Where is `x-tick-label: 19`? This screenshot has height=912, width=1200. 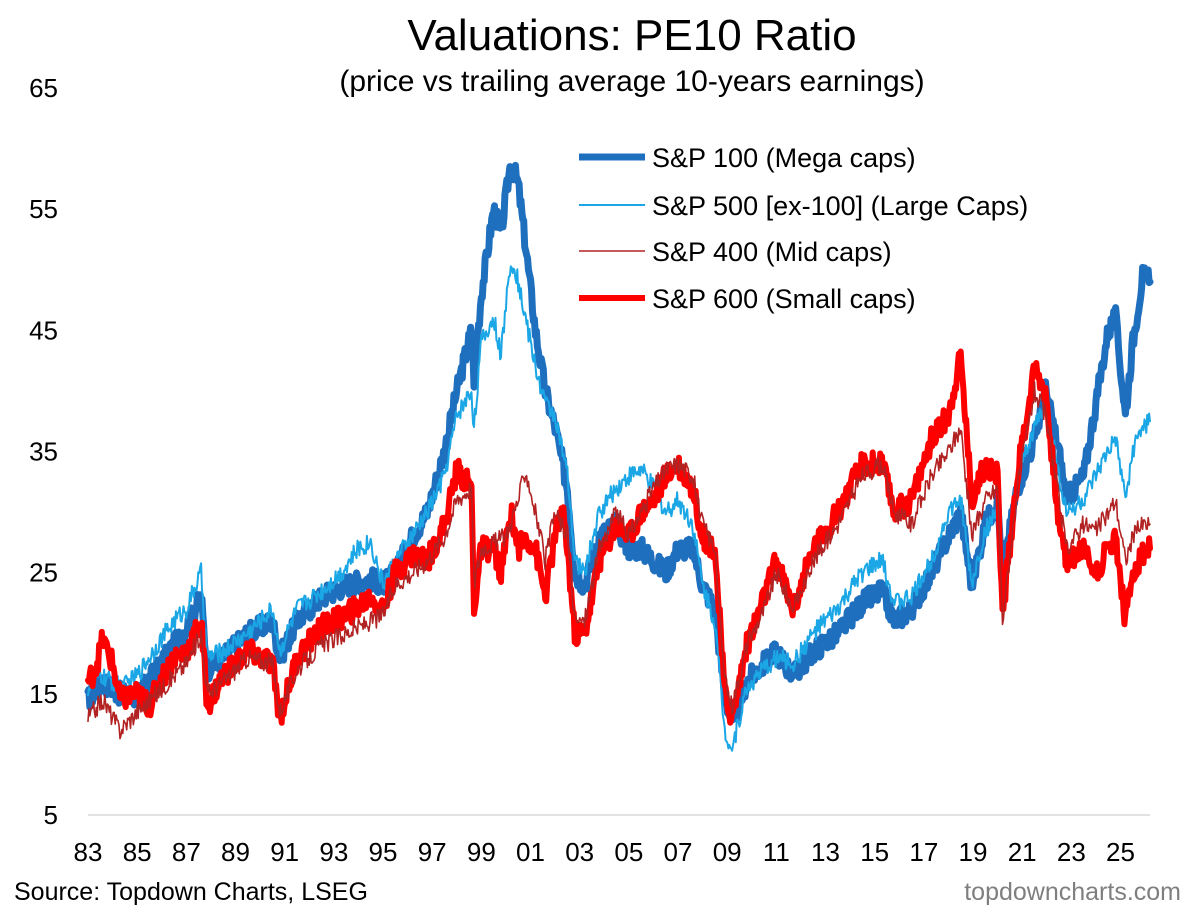
x-tick-label: 19 is located at coordinates (973, 852).